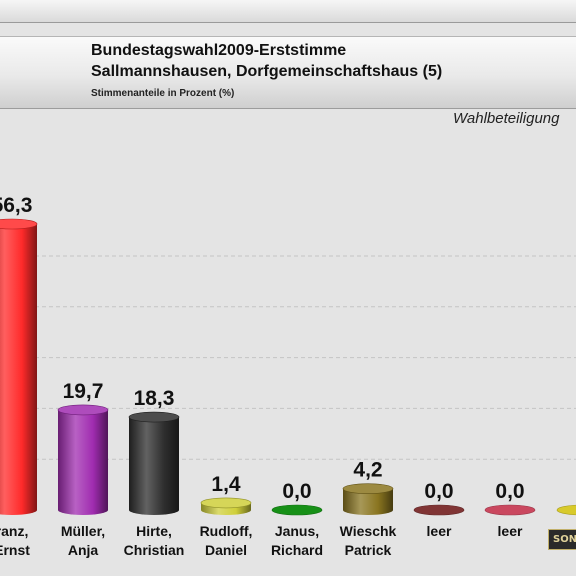 This screenshot has width=576, height=576. I want to click on category-label: Daniel, so click(226, 550).